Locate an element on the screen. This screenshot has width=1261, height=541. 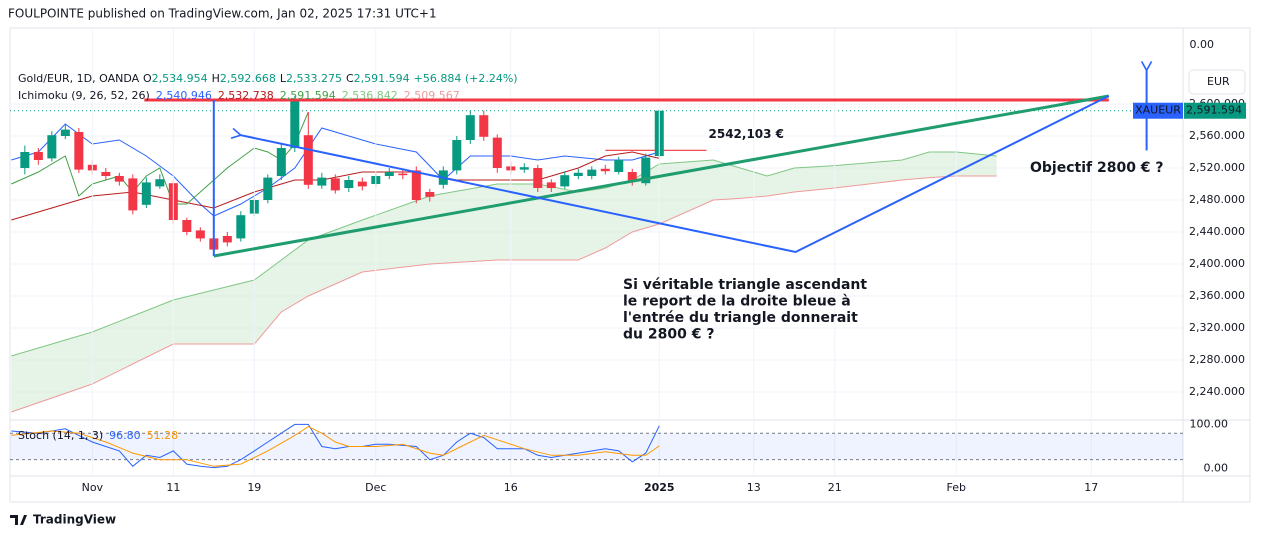
stoch-band is located at coordinates (596, 446).